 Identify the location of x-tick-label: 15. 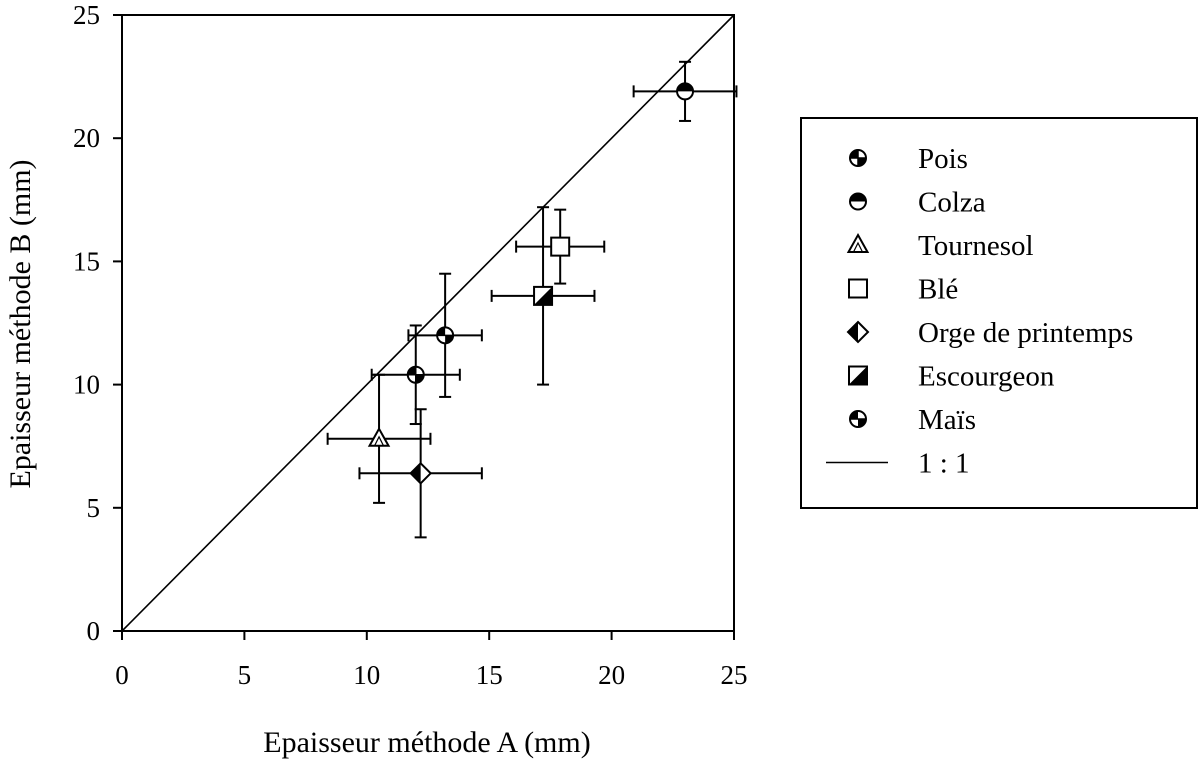
(489, 675).